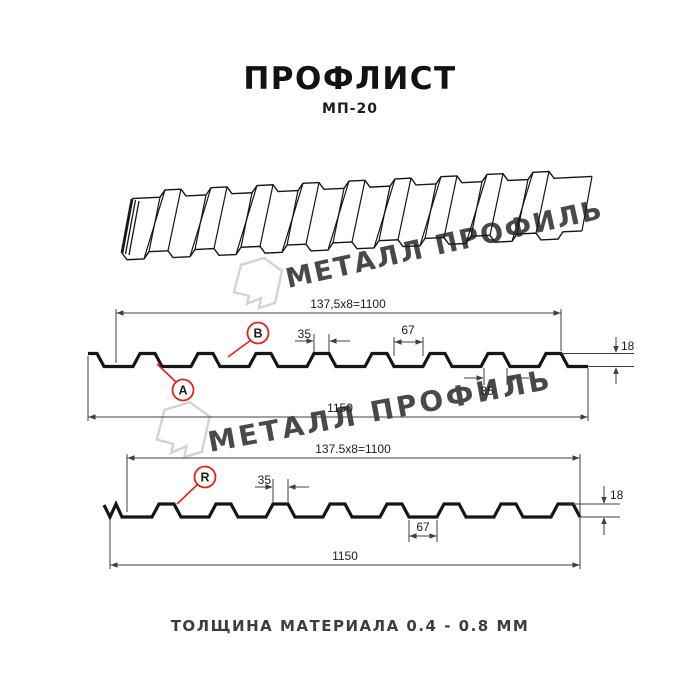 The image size is (700, 700). I want to click on section1-rib-top-width-label: 35, so click(305, 334).